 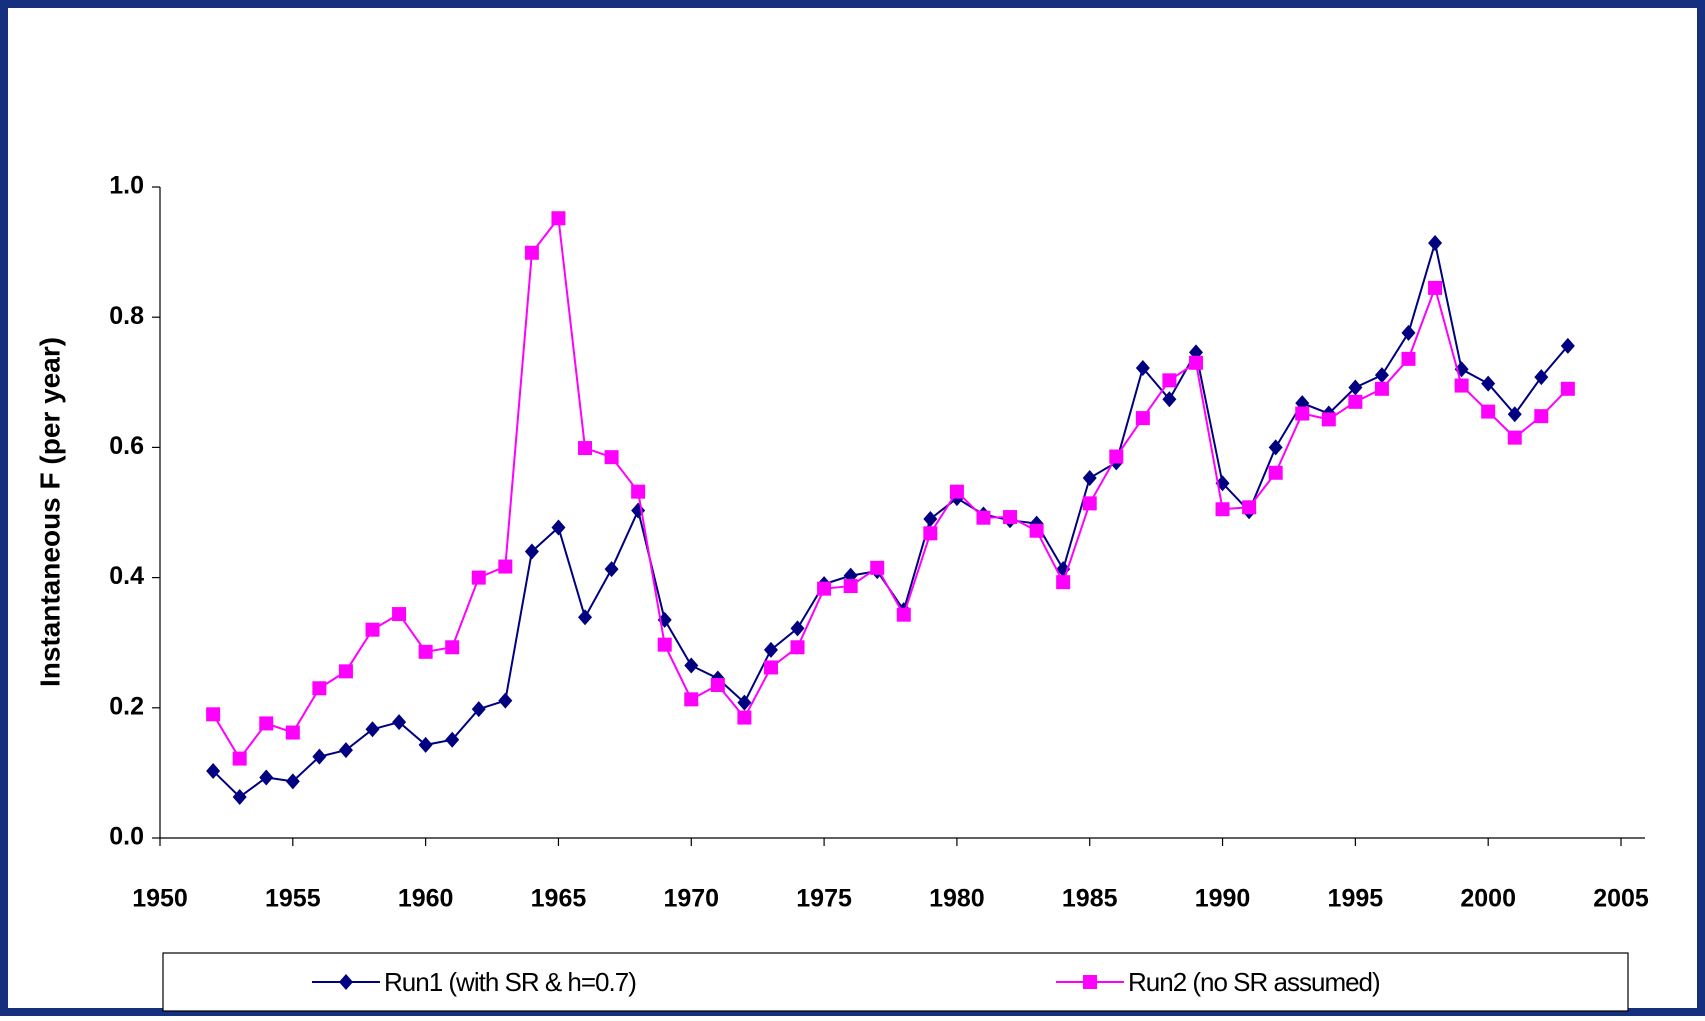 What do you see at coordinates (426, 899) in the screenshot?
I see `x-tick-label: 1960` at bounding box center [426, 899].